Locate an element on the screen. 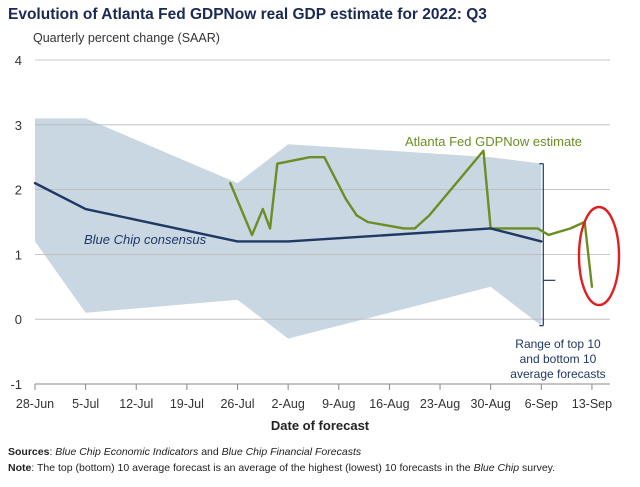  y-tick-label: 4 is located at coordinates (18, 60).